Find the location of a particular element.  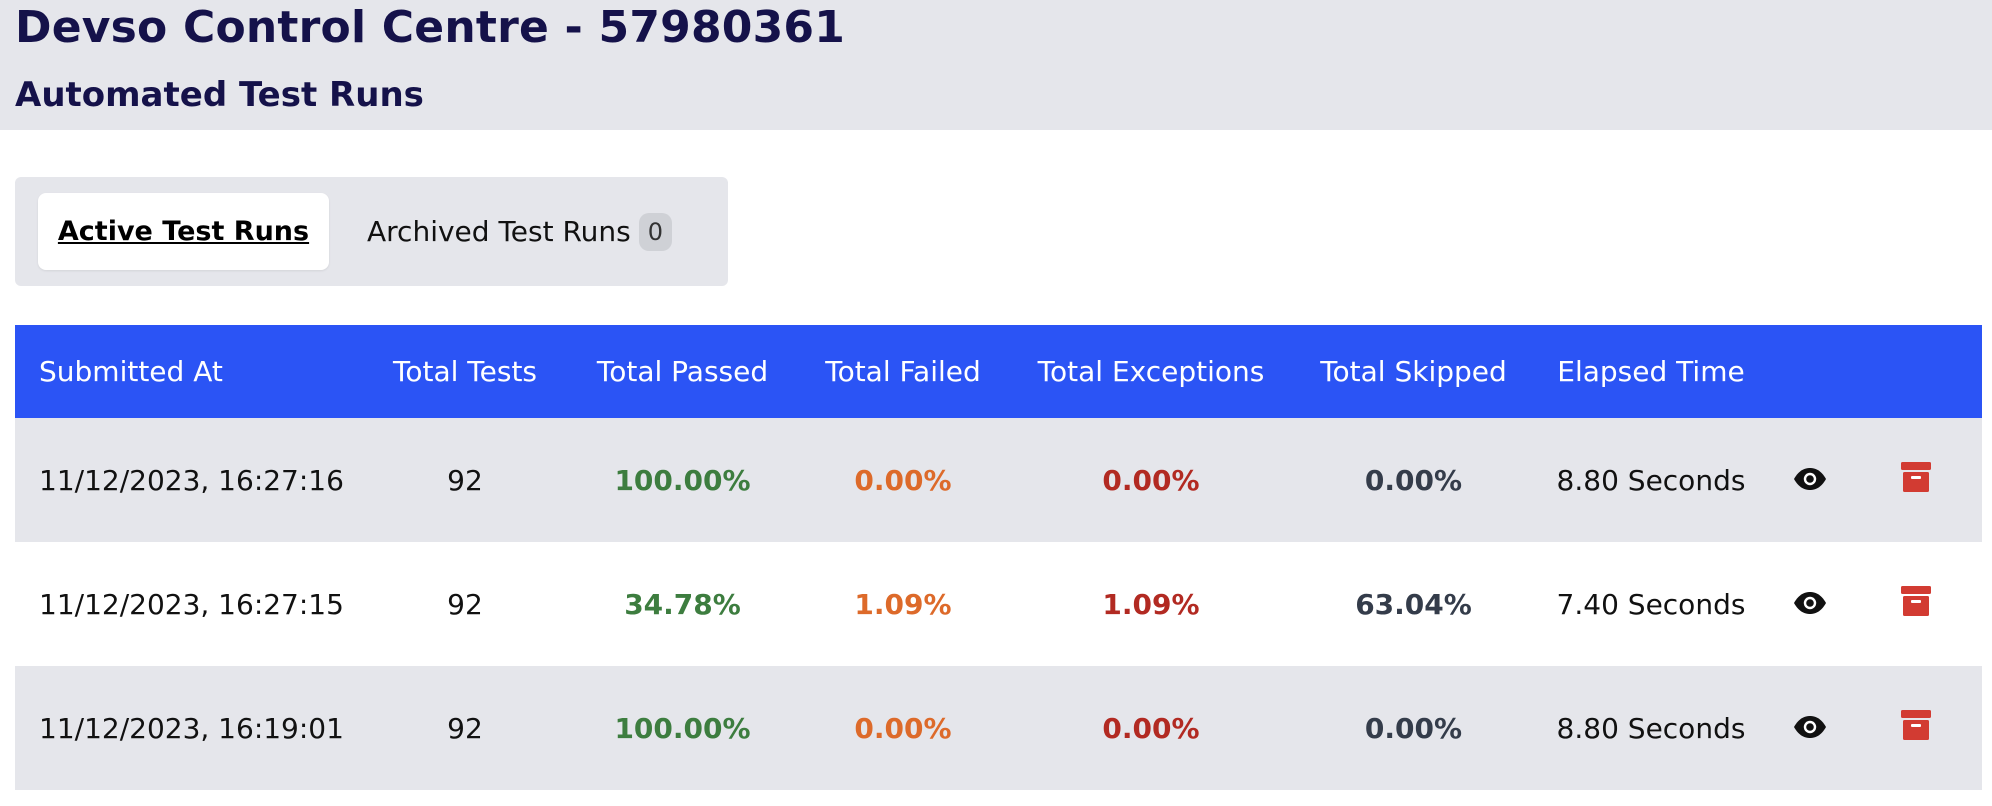

column-header-submitted-at: Submitted At is located at coordinates (131, 371).